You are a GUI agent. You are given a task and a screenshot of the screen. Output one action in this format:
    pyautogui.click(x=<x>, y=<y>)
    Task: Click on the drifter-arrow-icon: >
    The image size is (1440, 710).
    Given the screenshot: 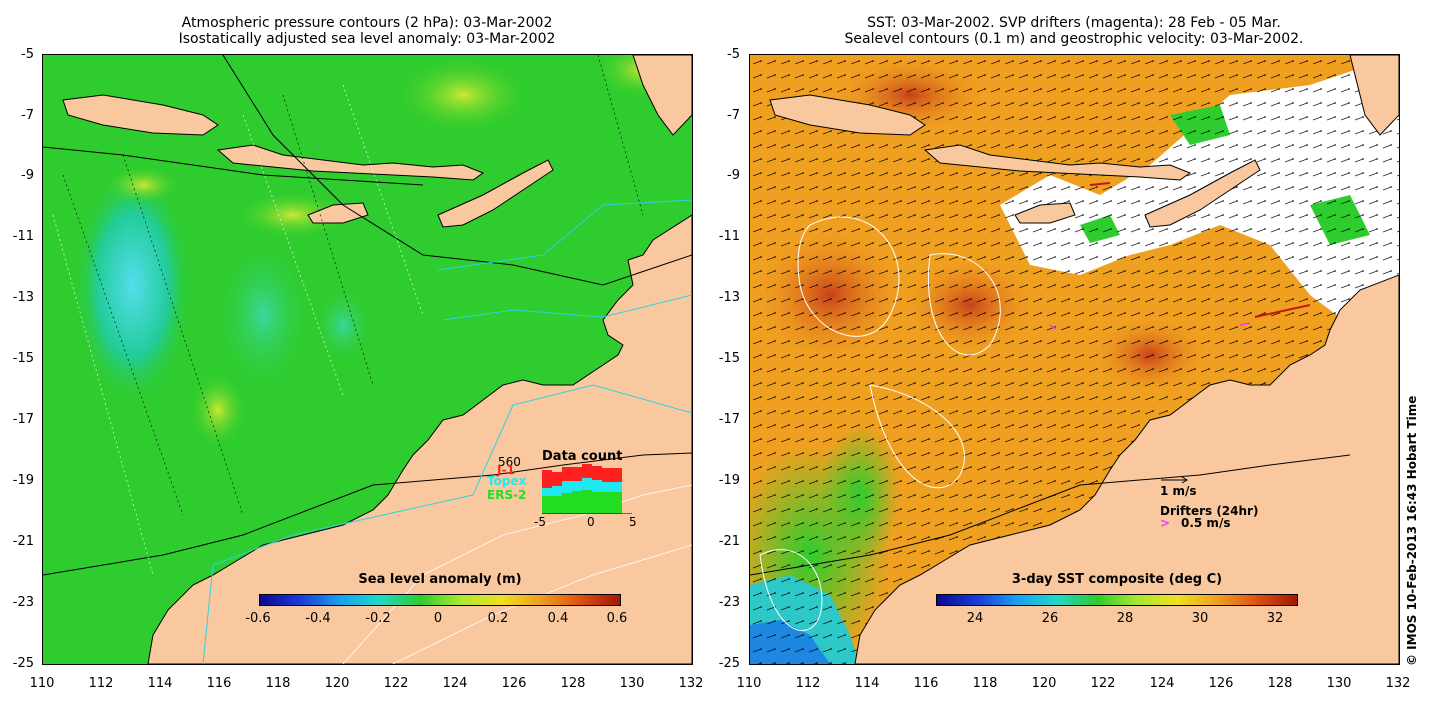 What is the action you would take?
    pyautogui.click(x=1165, y=523)
    